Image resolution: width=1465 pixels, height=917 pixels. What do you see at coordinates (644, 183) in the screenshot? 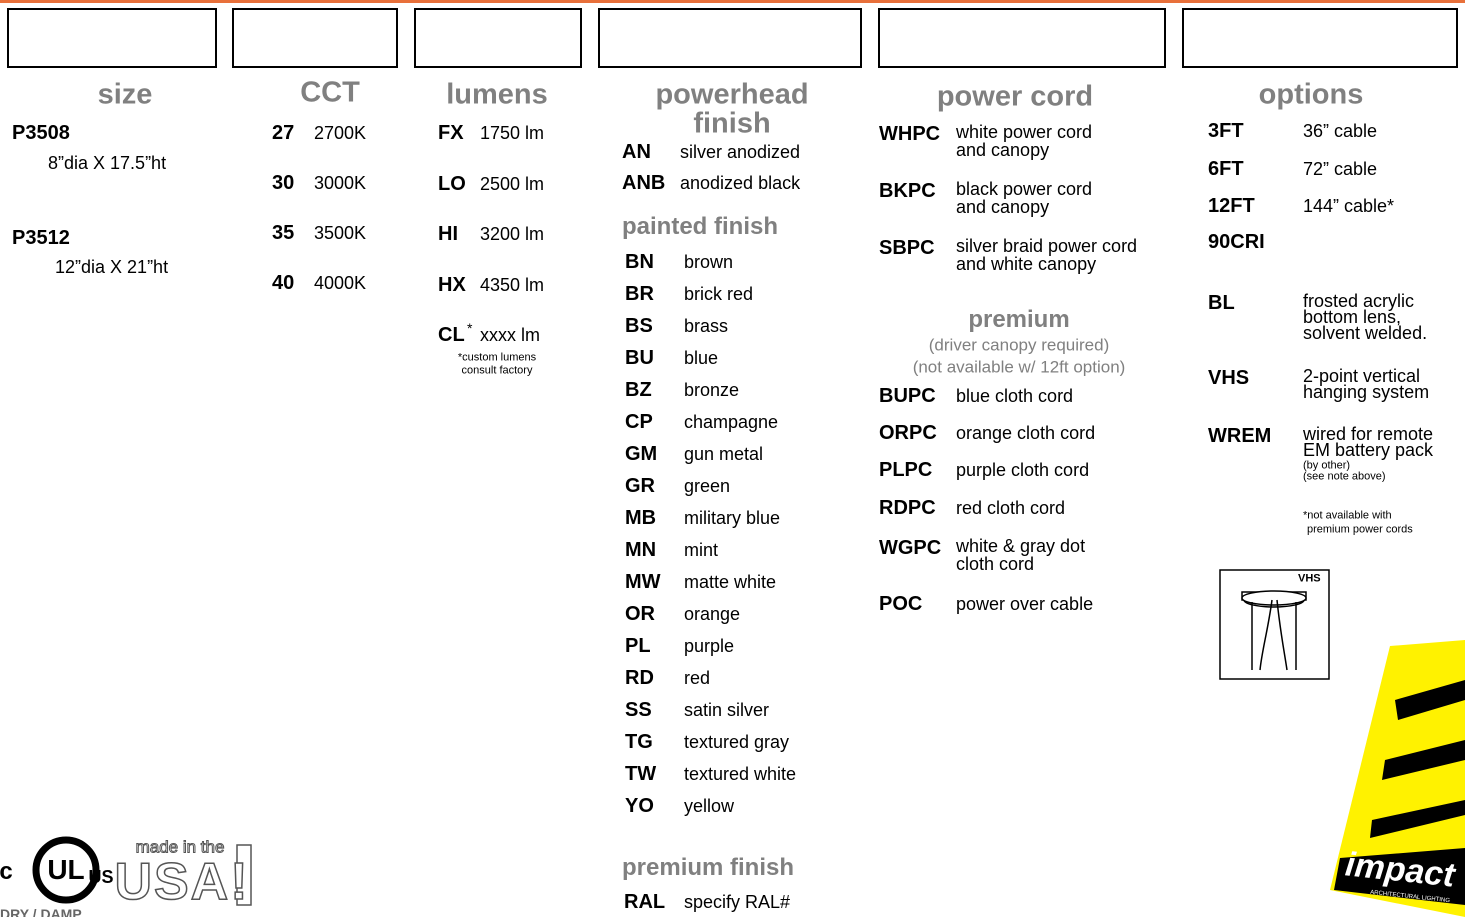
I see `option-code: ANB` at bounding box center [644, 183].